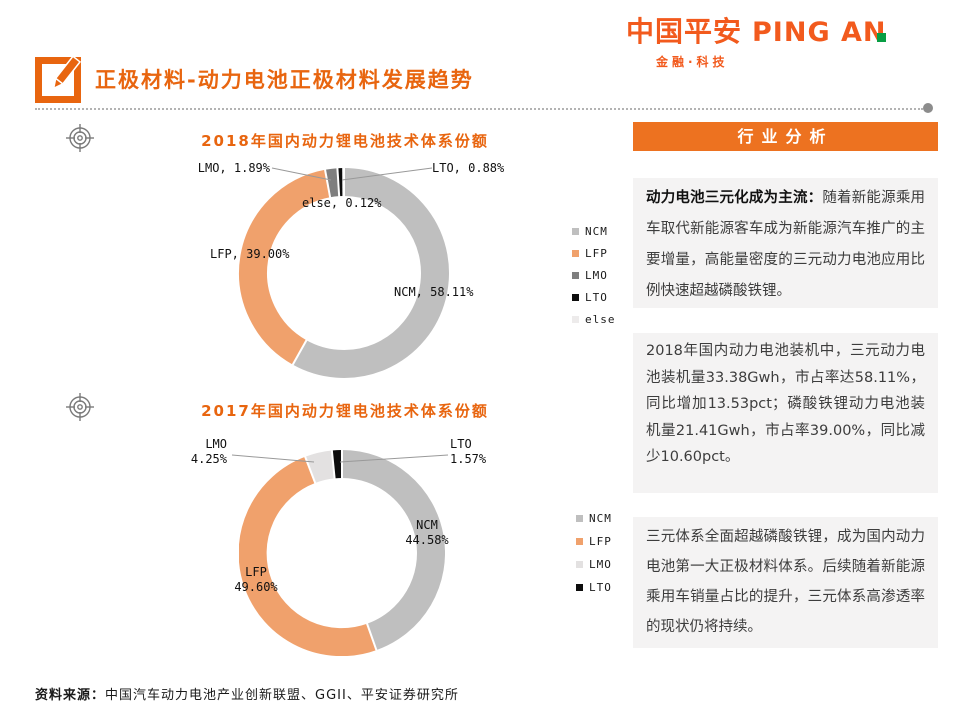  What do you see at coordinates (342, 203) in the screenshot?
I see `label-else-2018: else, 0.12%` at bounding box center [342, 203].